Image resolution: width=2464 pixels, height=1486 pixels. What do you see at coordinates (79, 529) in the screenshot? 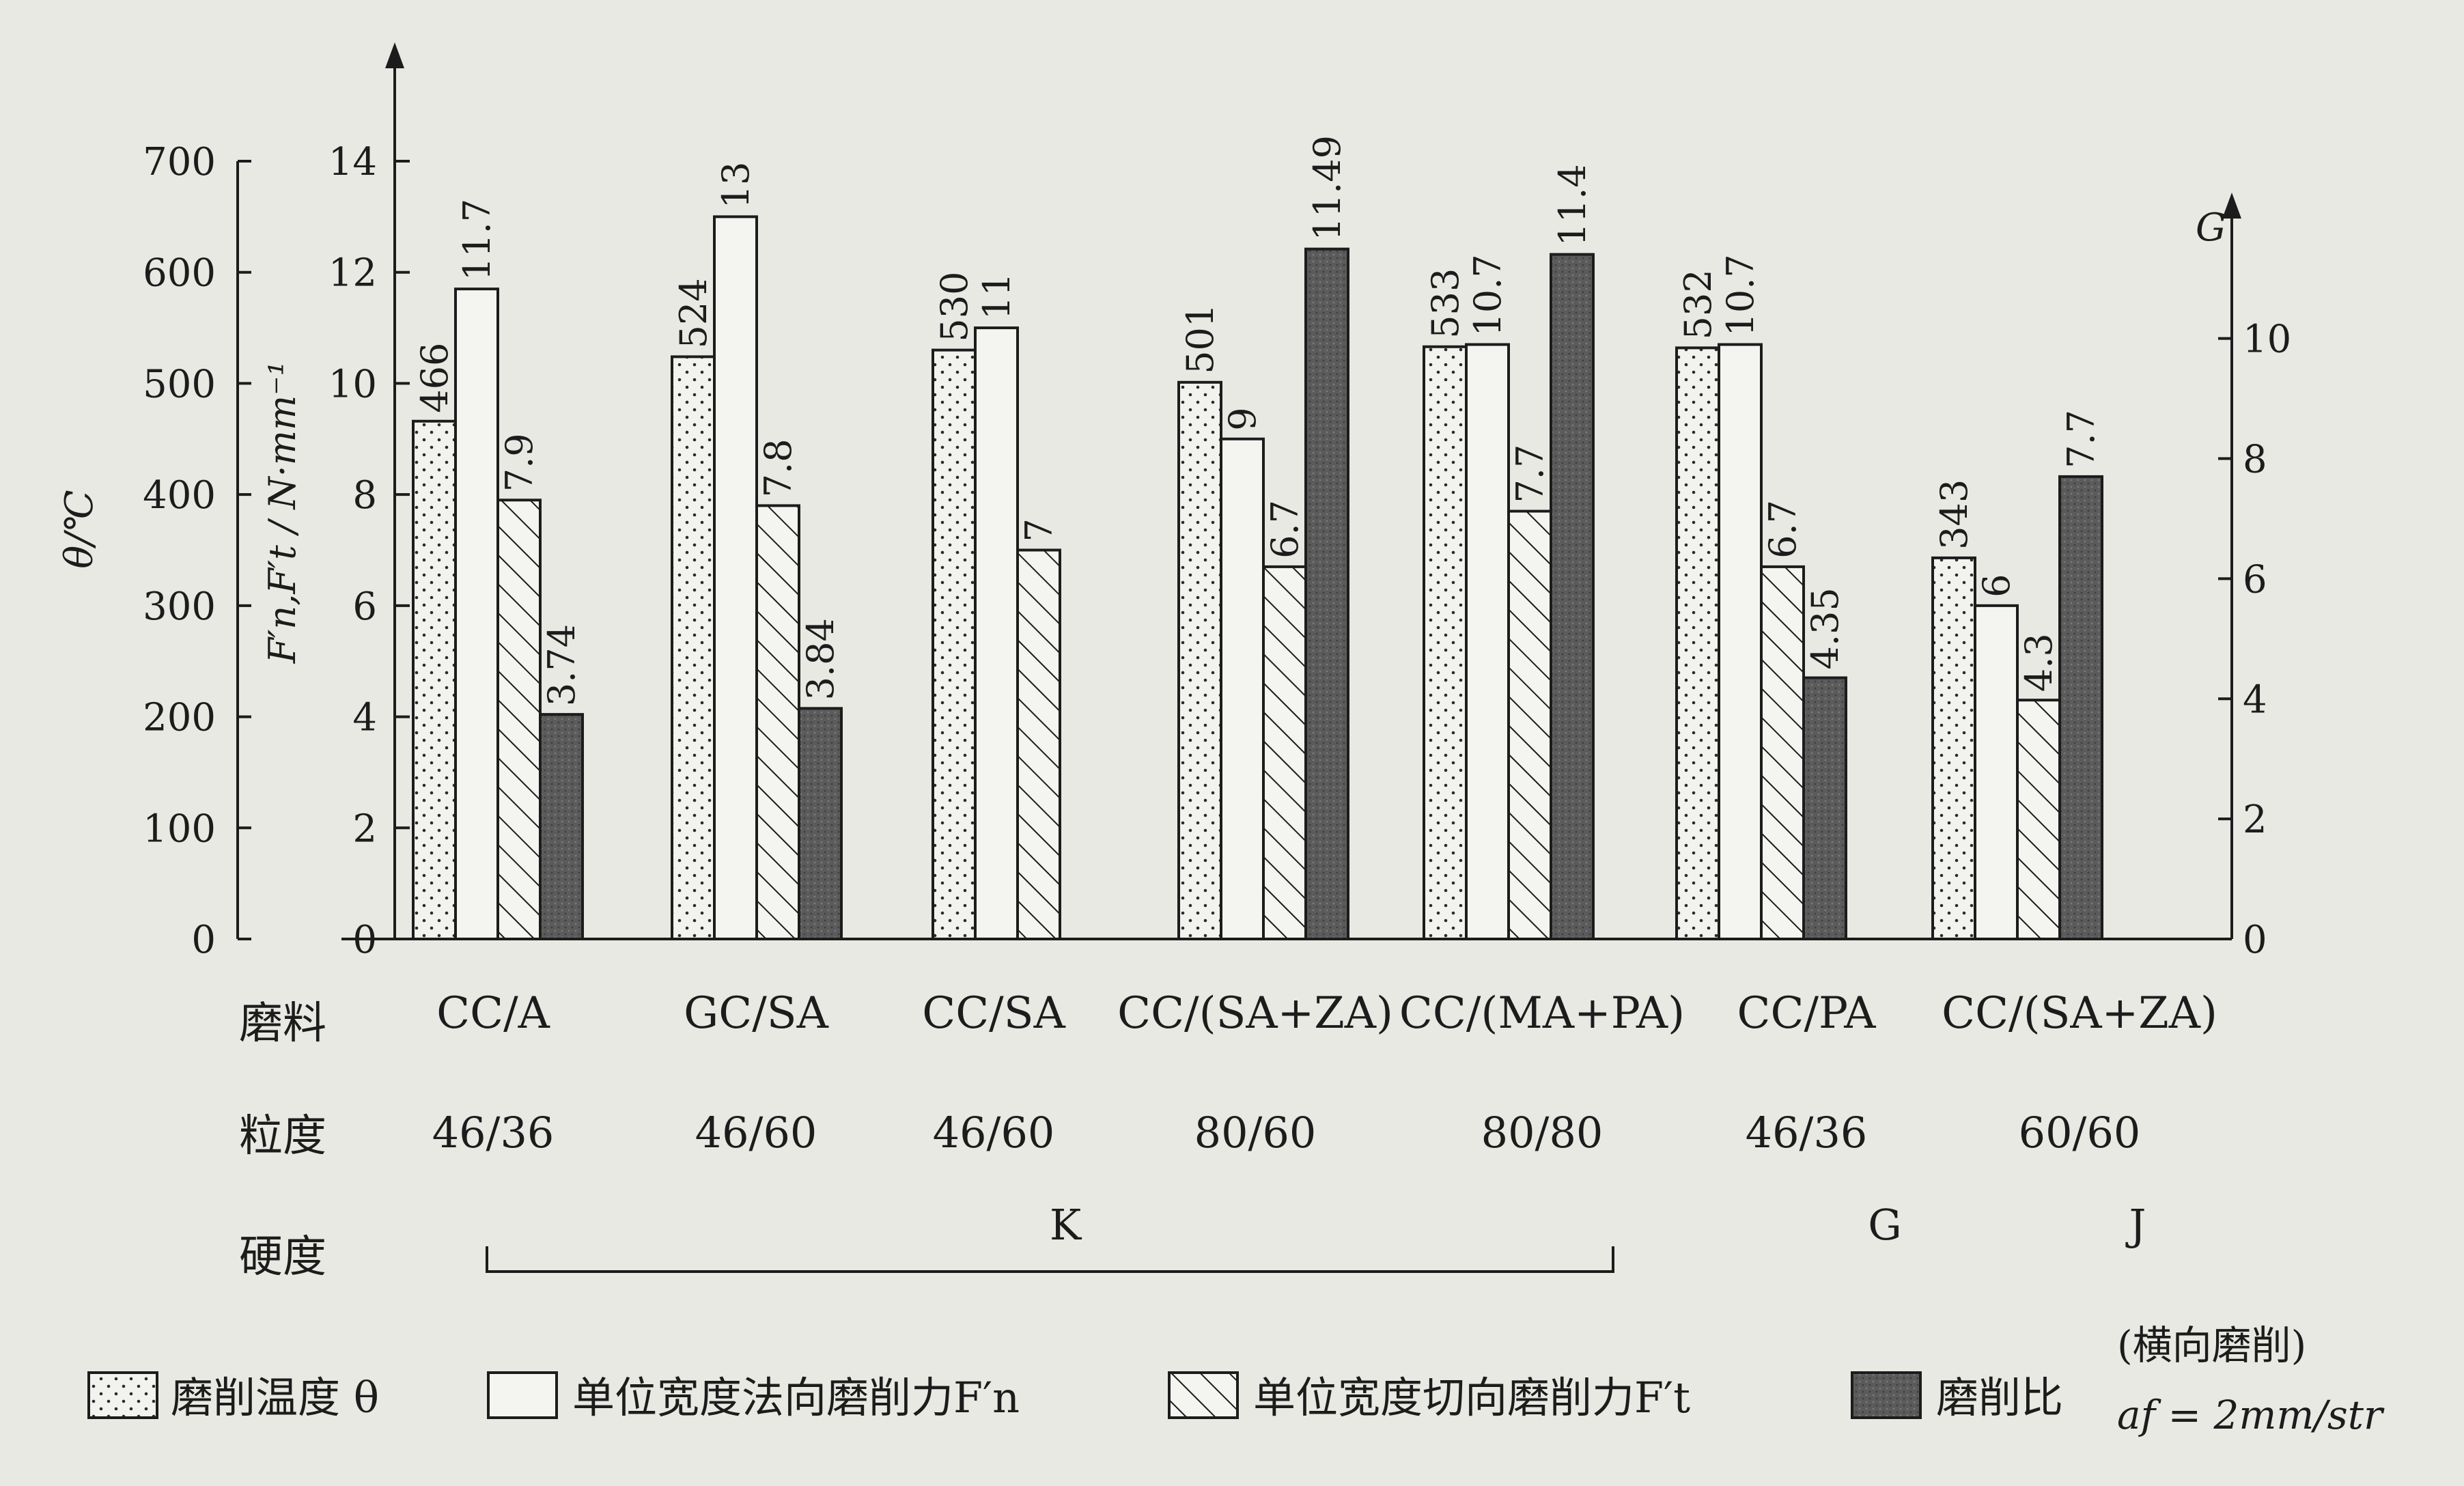
I see `temp-axis-label: θ/℃` at bounding box center [79, 529].